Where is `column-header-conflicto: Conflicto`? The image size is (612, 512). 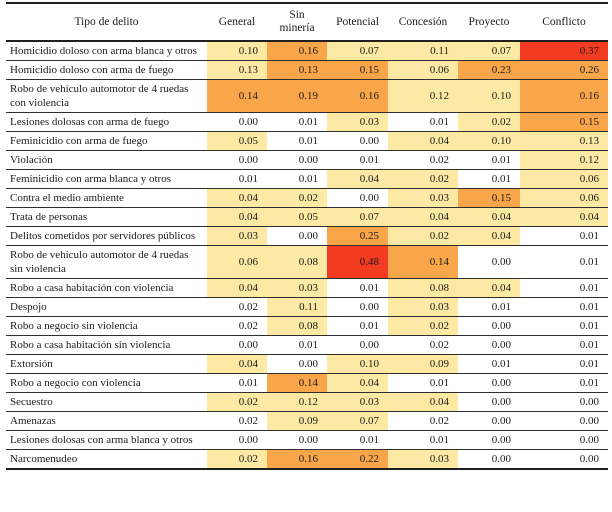
column-header-conflicto: Conflicto is located at coordinates (564, 22).